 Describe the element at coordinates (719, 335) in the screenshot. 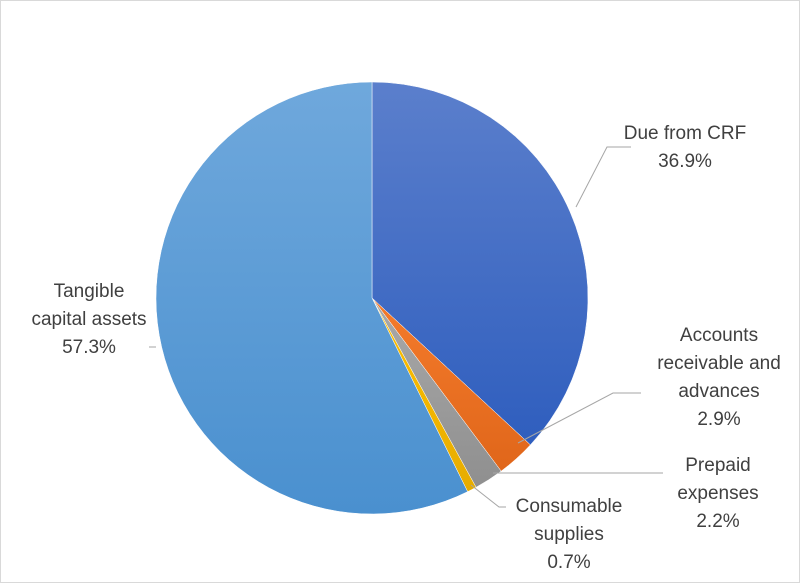

I see `data-label-line: Accounts` at that location.